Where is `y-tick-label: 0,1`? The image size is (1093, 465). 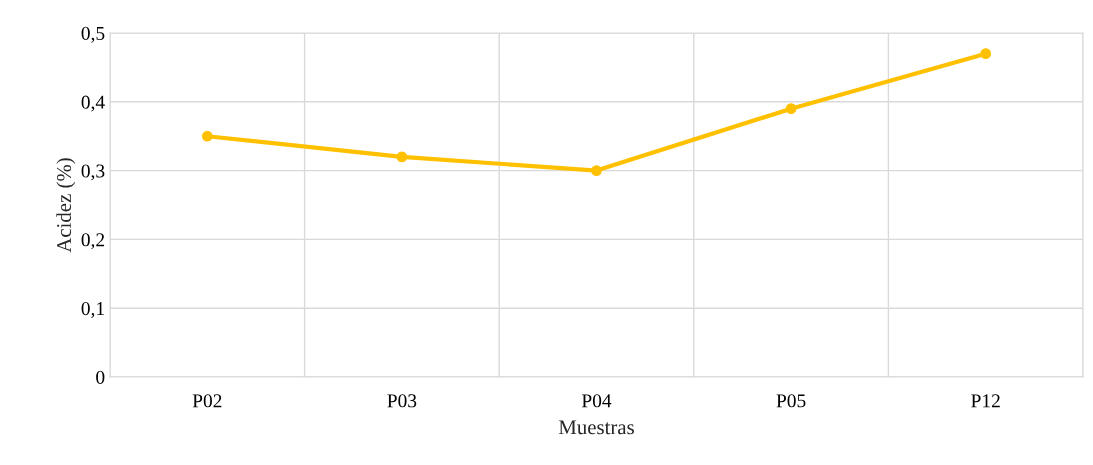 y-tick-label: 0,1 is located at coordinates (92, 310).